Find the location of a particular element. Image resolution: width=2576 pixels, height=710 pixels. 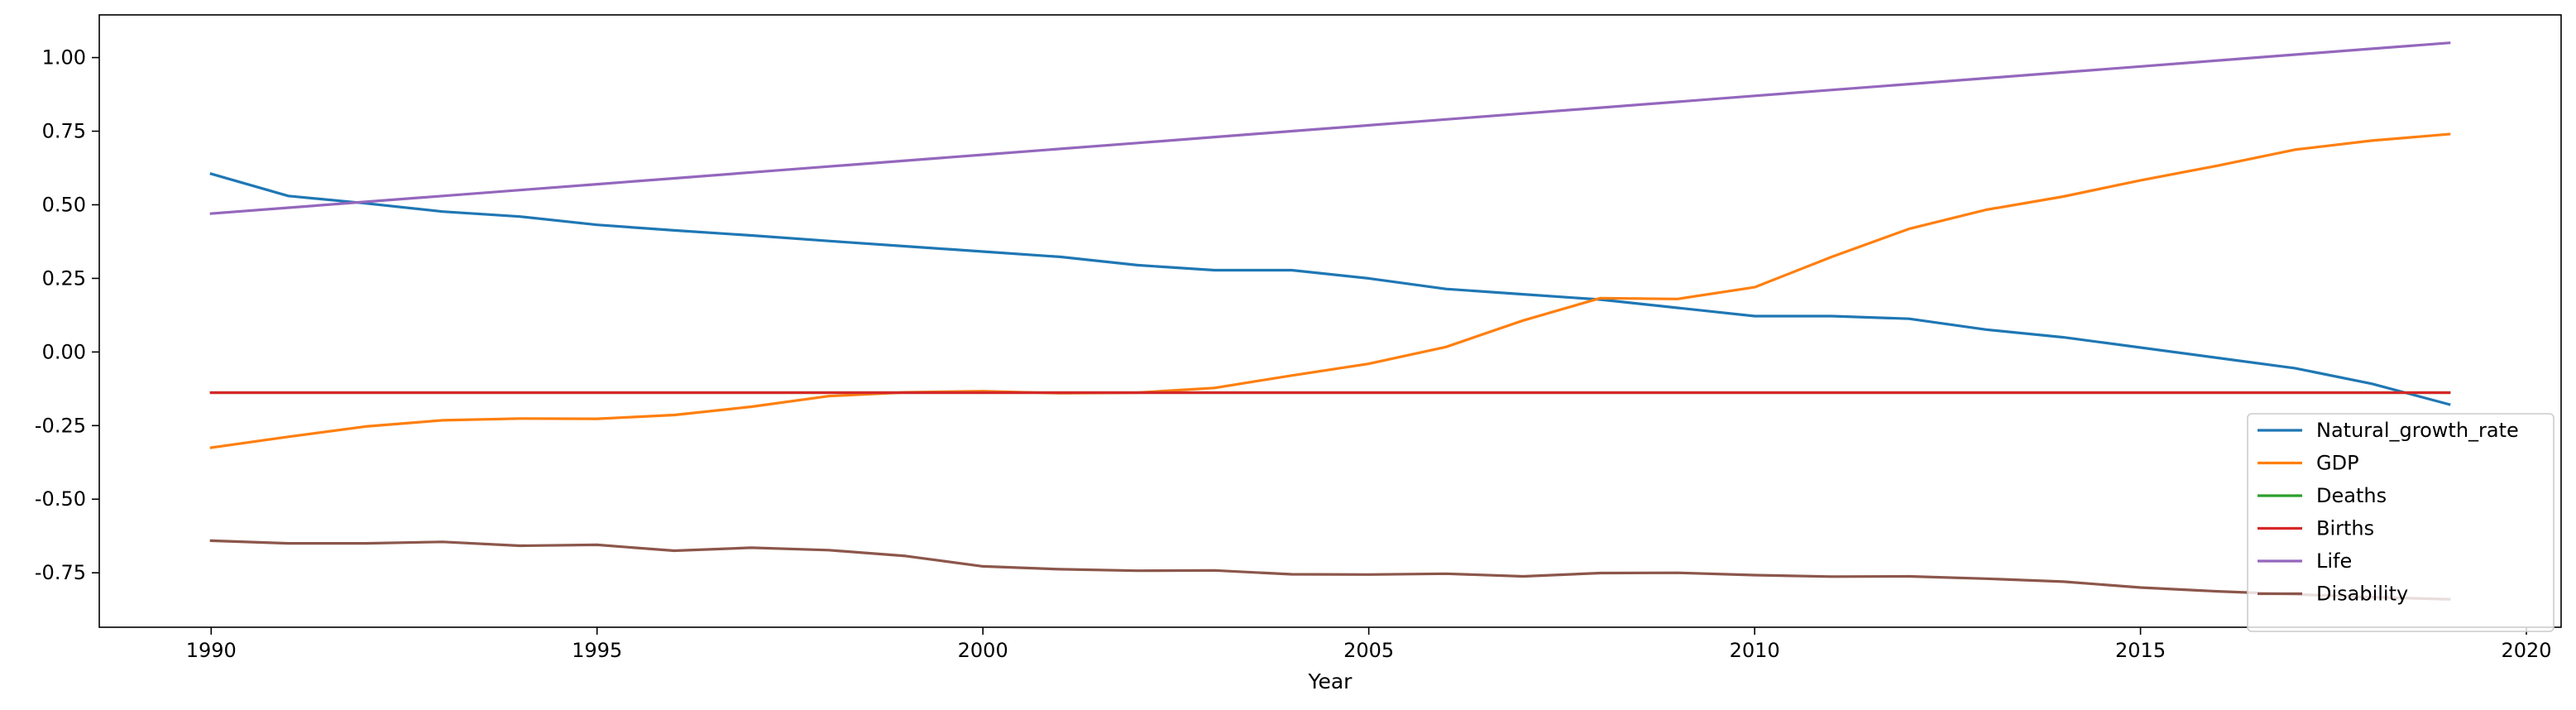

y-tick-label: 1.00 is located at coordinates (64, 58).